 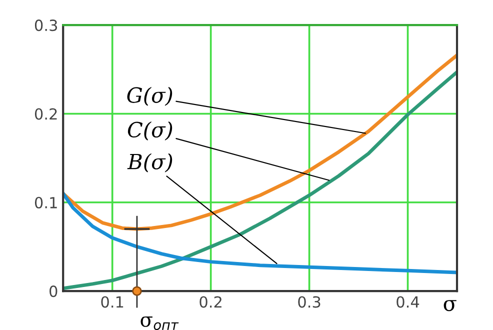 What do you see at coordinates (408, 302) in the screenshot?
I see `x-tick-label: 0.4` at bounding box center [408, 302].